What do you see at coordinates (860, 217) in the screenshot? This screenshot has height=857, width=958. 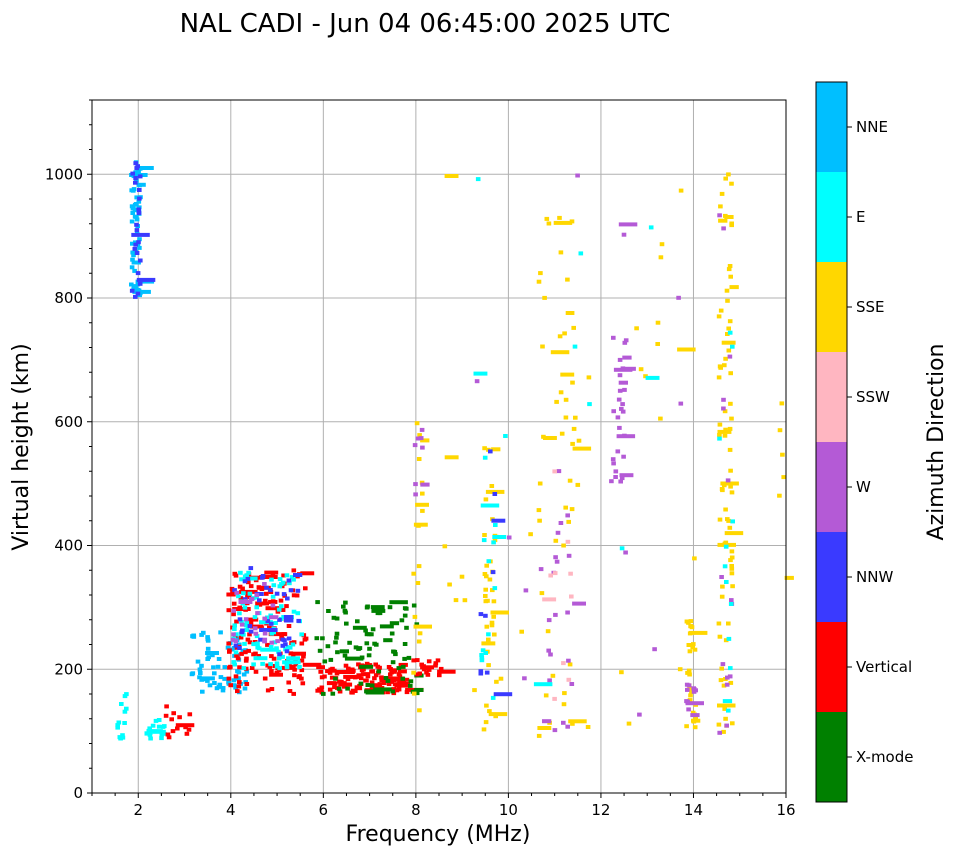 I see `colorbar-label: E` at bounding box center [860, 217].